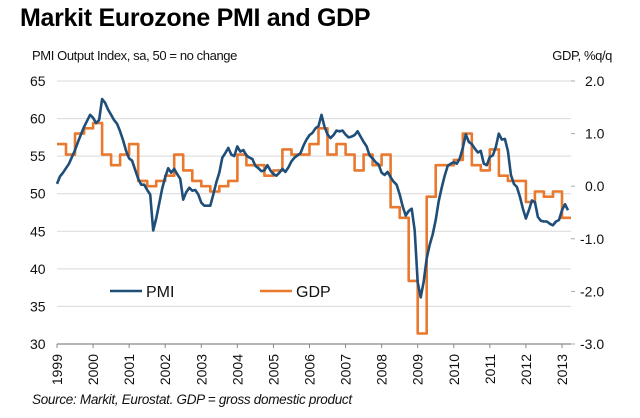 The width and height of the screenshot is (640, 418). What do you see at coordinates (592, 239) in the screenshot?
I see `y-right-tick-label: -1.0` at bounding box center [592, 239].